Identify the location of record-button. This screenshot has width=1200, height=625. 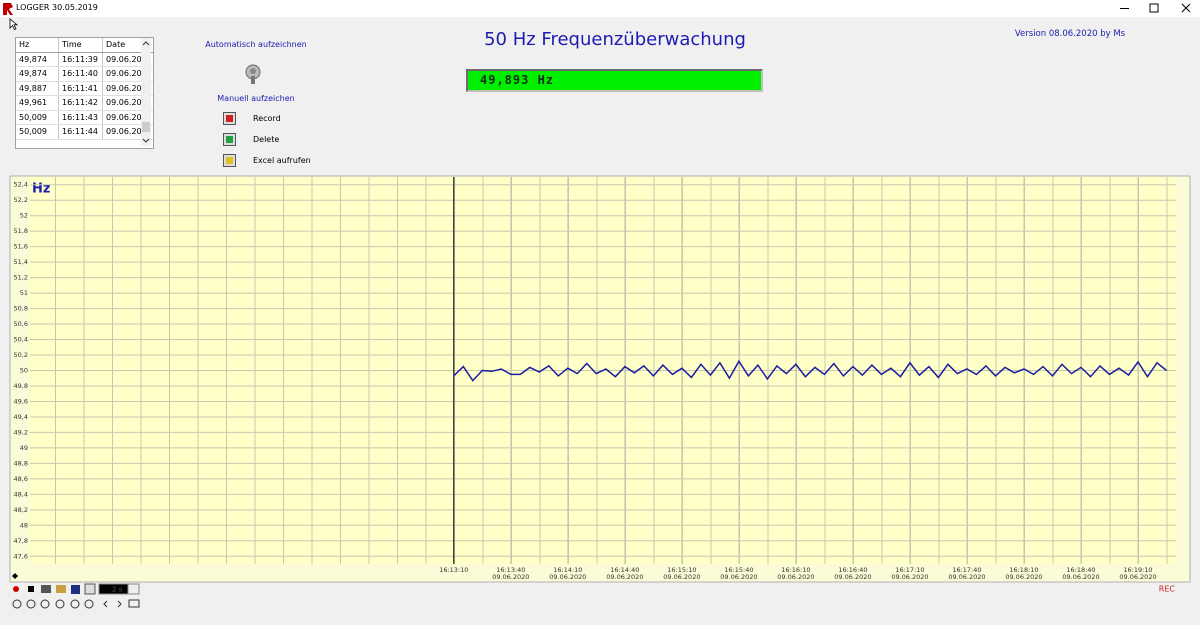
(229, 118).